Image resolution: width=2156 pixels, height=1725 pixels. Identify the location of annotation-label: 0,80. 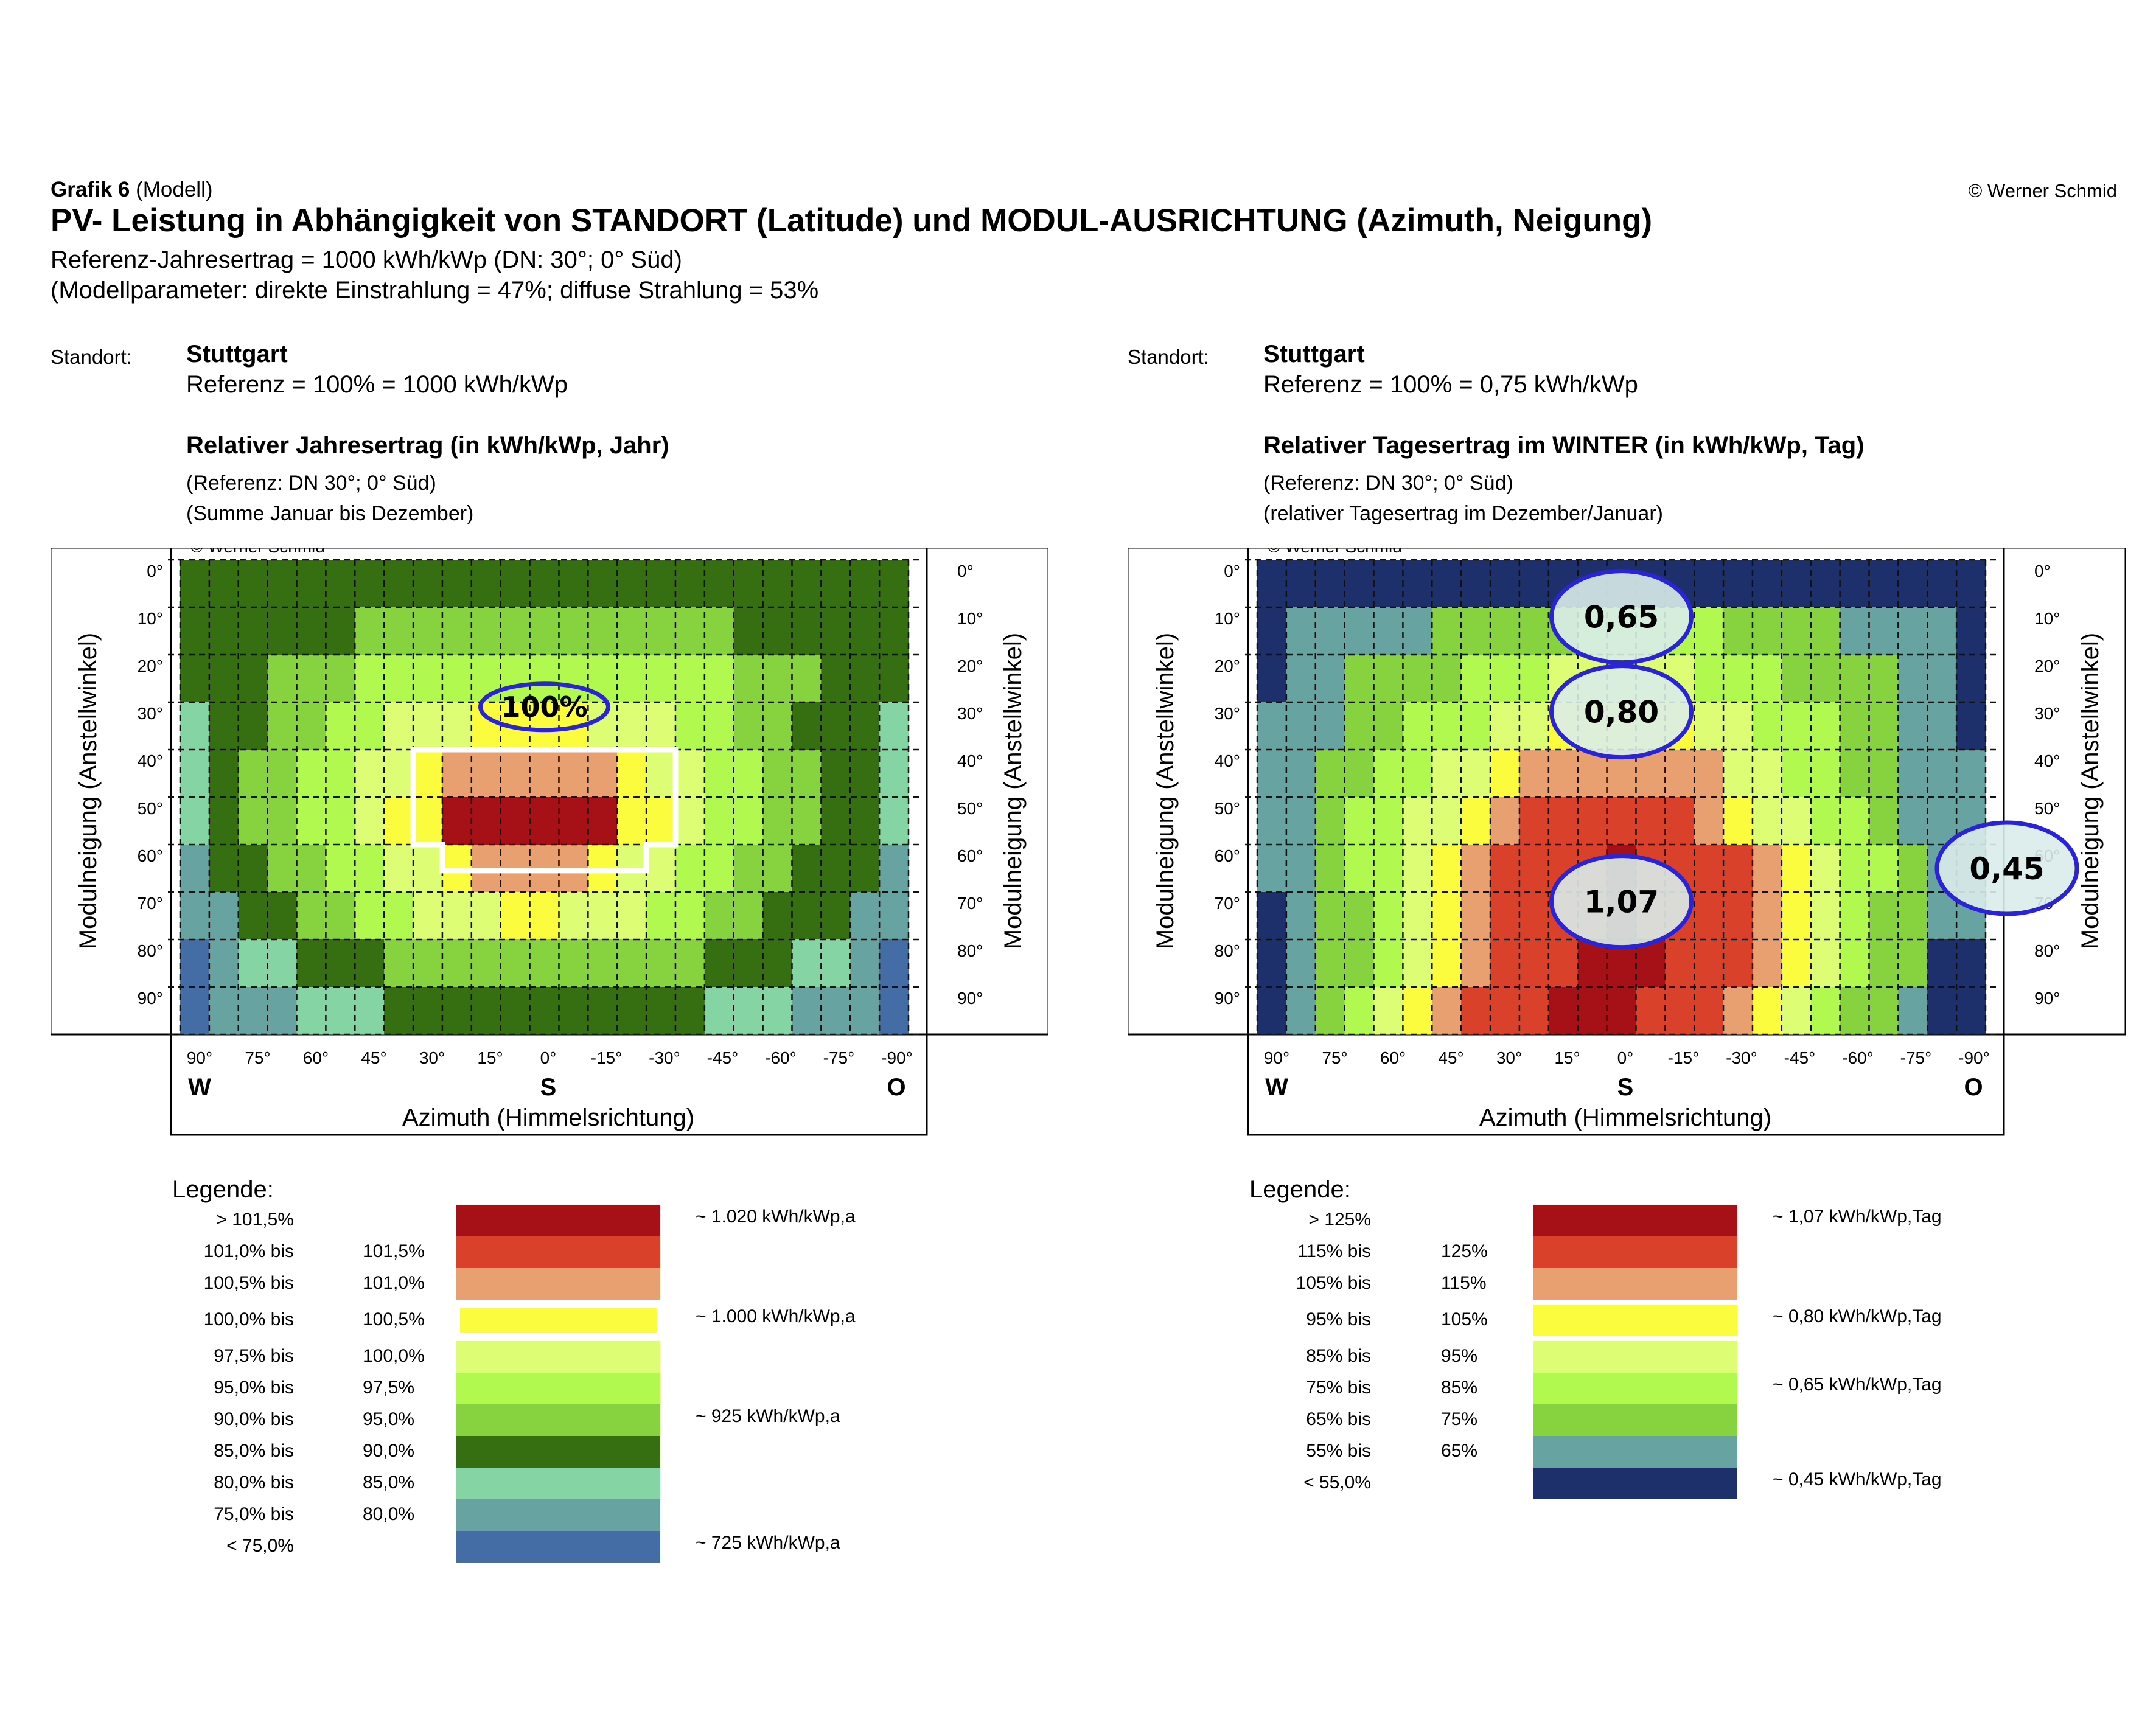
(1622, 712).